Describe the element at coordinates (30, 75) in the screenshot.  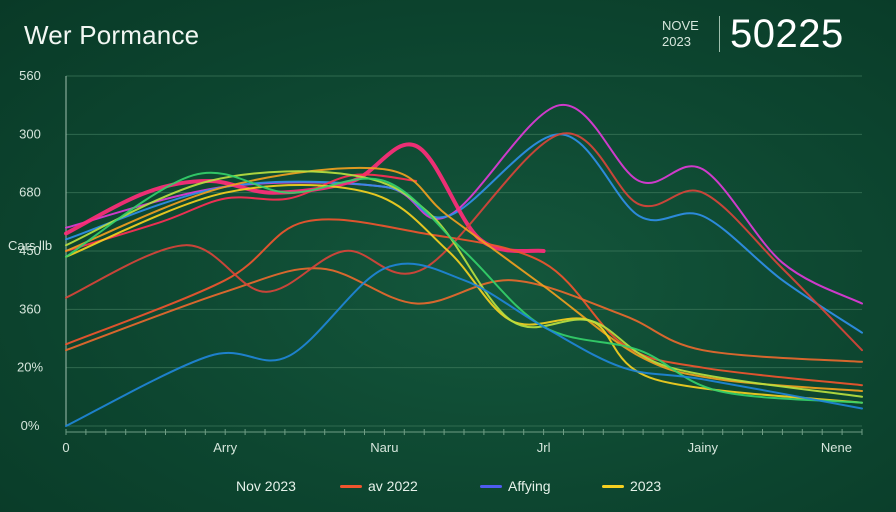
I see `y-tick-label: 560` at that location.